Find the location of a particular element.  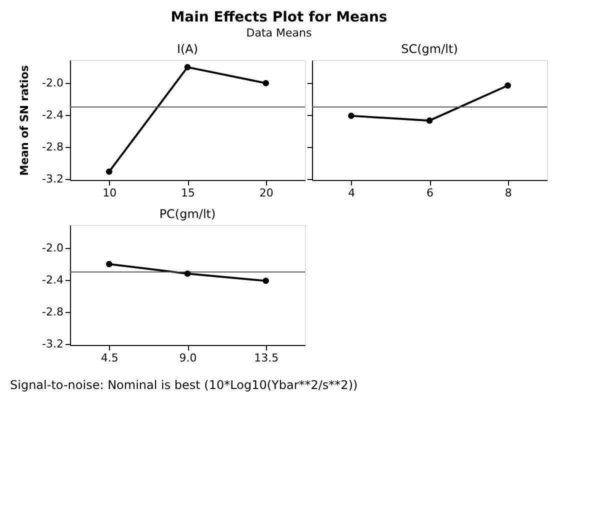

chart-title: PC(gm/lt) is located at coordinates (187, 214).